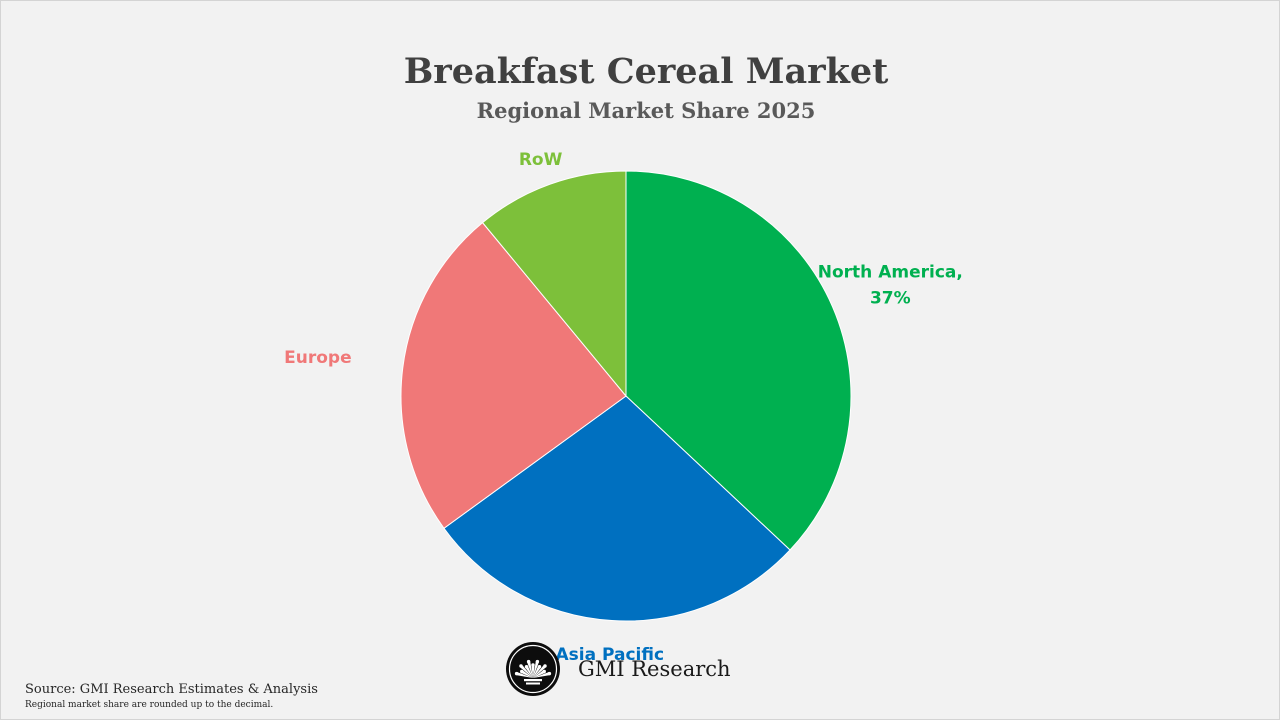  I want to click on brand-name: GMI Research, so click(654, 669).